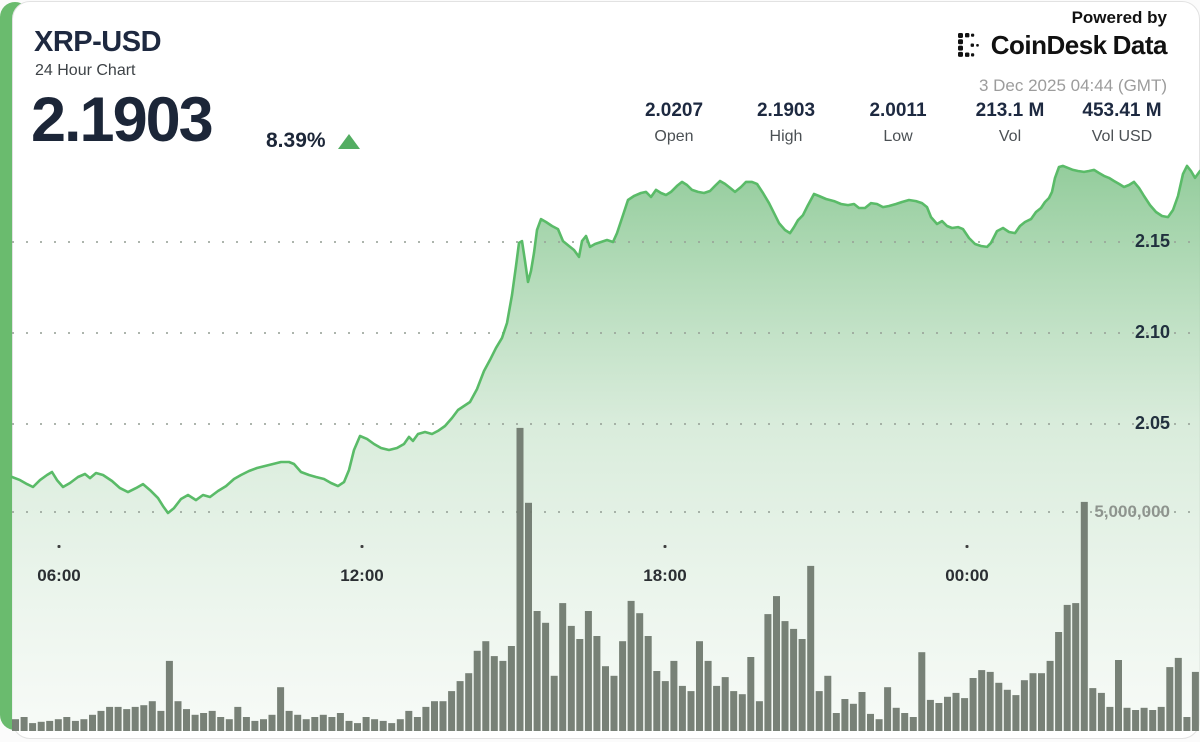 The width and height of the screenshot is (1200, 742). I want to click on stat-label: Vol USD, so click(1122, 136).